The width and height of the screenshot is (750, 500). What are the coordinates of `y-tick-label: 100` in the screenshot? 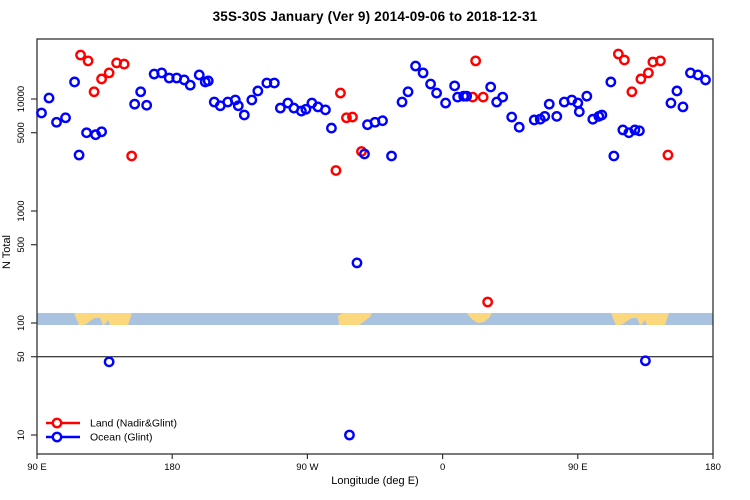 It's located at (21, 323).